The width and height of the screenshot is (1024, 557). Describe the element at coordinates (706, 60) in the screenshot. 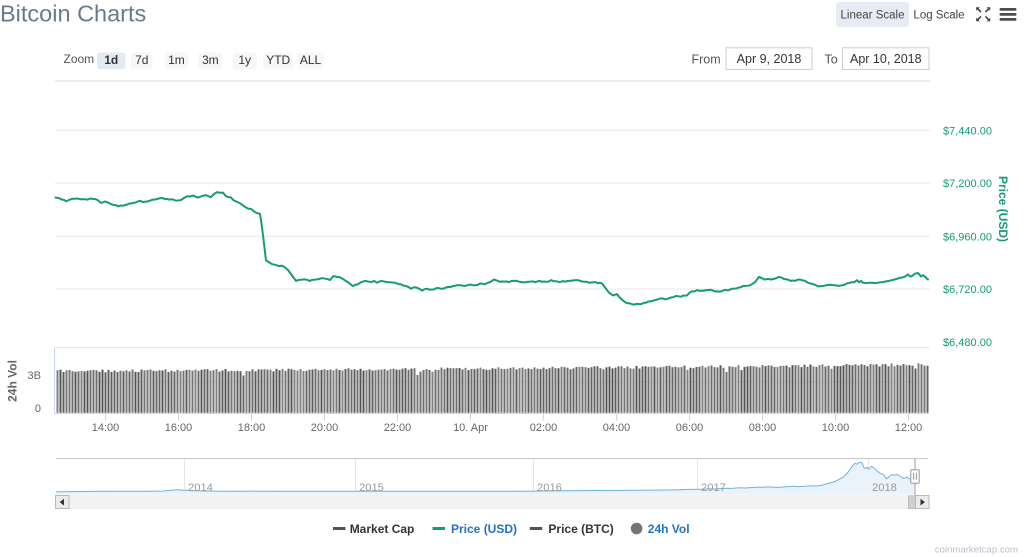

I see `svg-text: From` at that location.